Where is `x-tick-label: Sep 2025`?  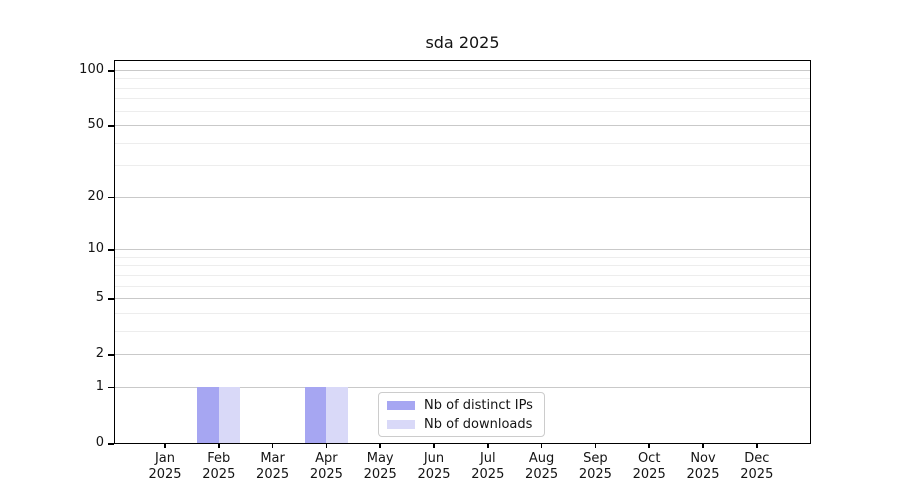 x-tick-label: Sep 2025 is located at coordinates (595, 466).